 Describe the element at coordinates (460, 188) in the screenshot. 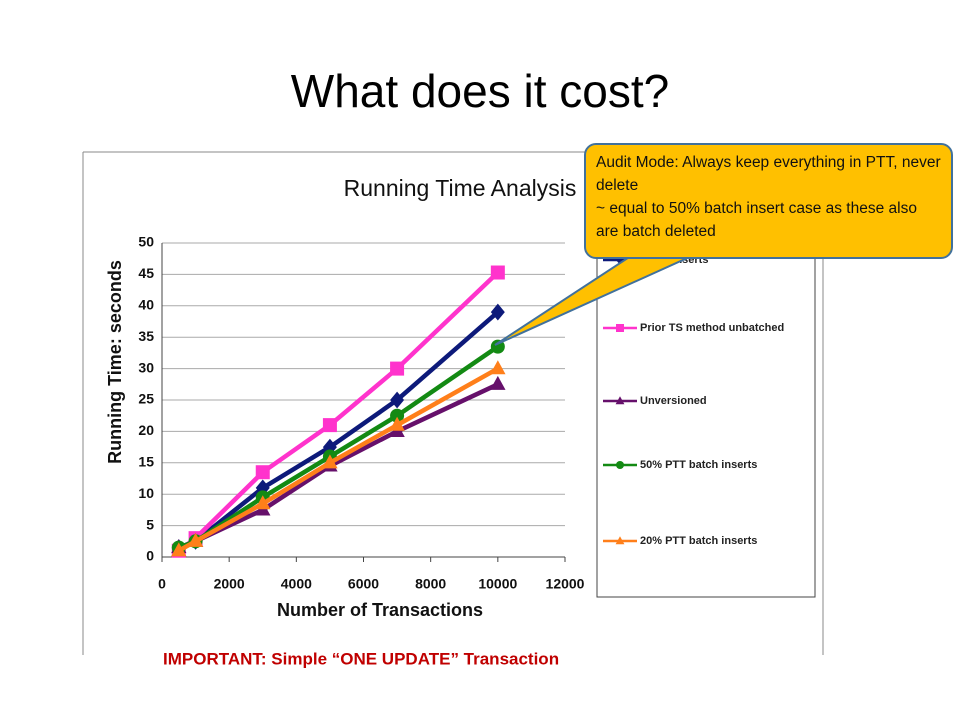

I see `chart-title: Running Time Analysis` at that location.